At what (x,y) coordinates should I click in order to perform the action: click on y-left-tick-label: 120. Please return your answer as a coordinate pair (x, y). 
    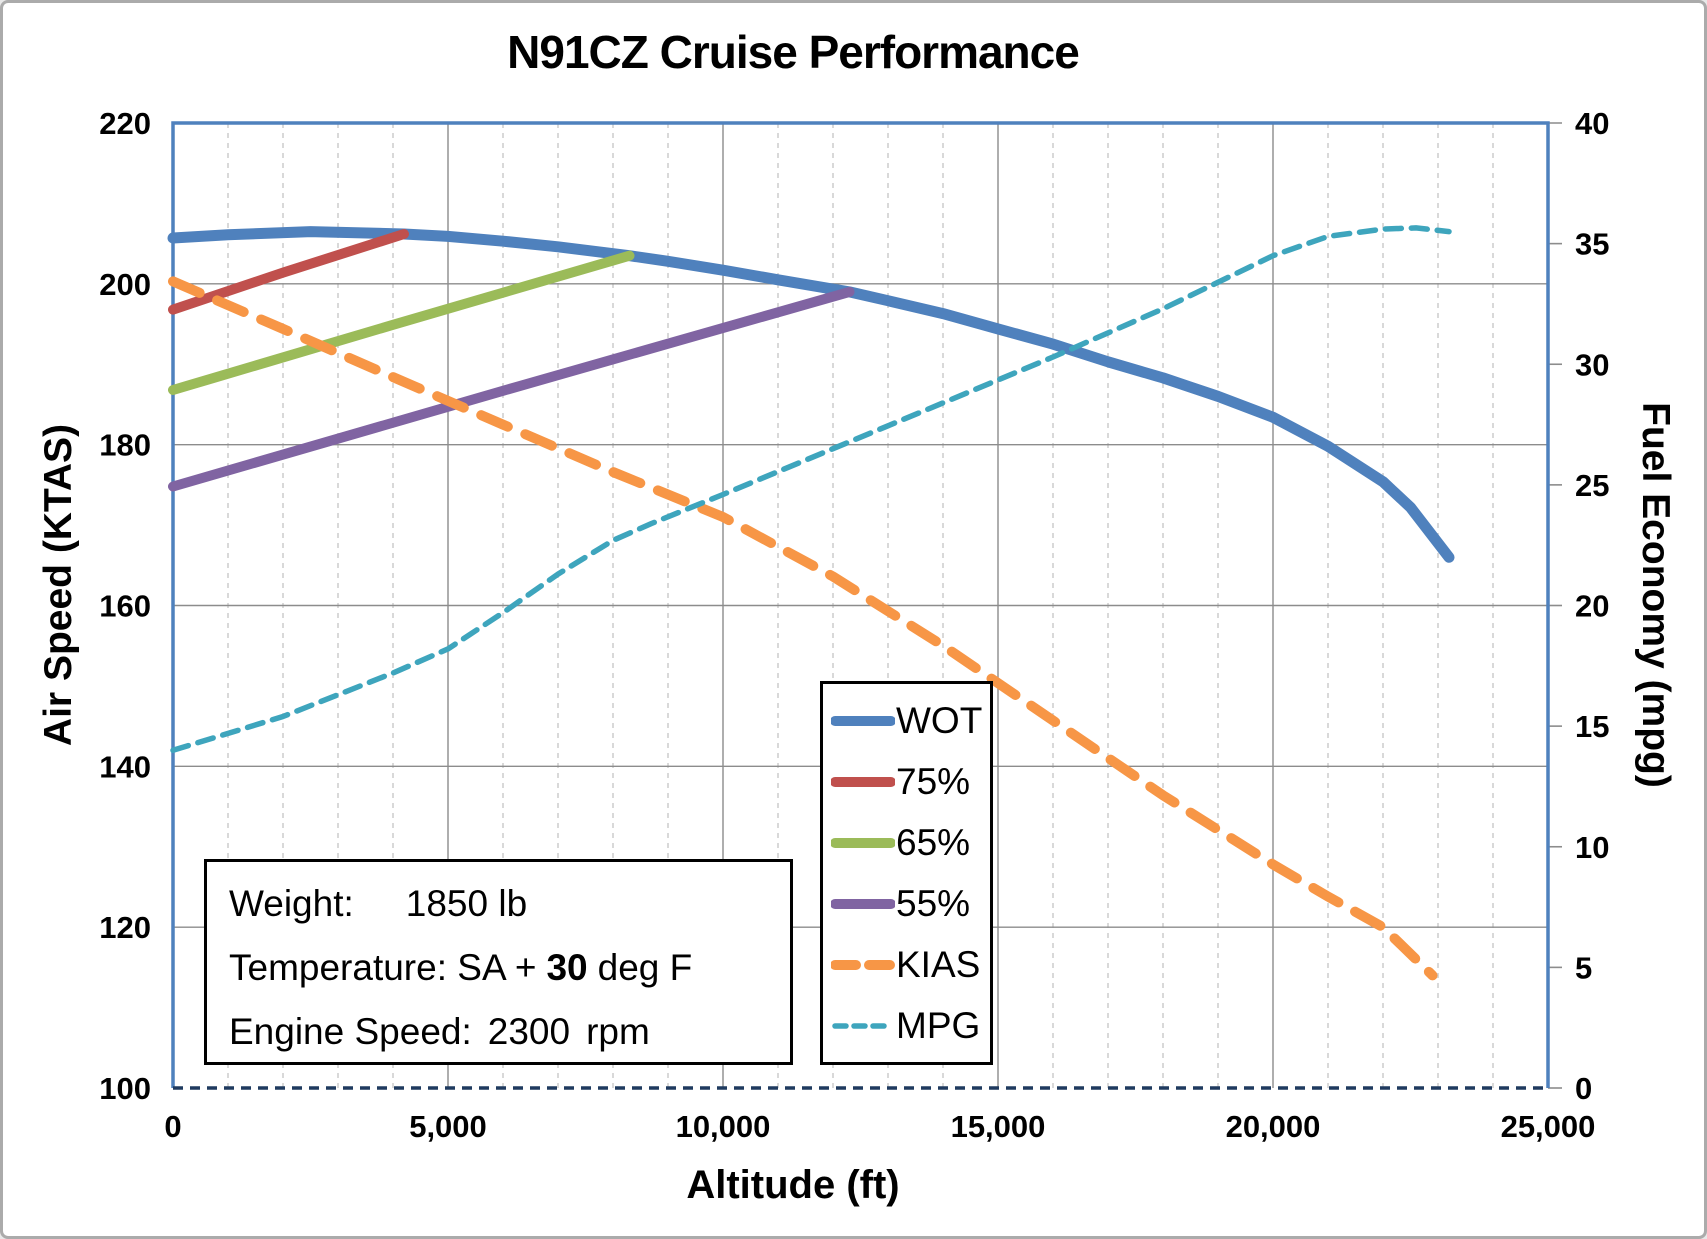
    Looking at the image, I should click on (125, 927).